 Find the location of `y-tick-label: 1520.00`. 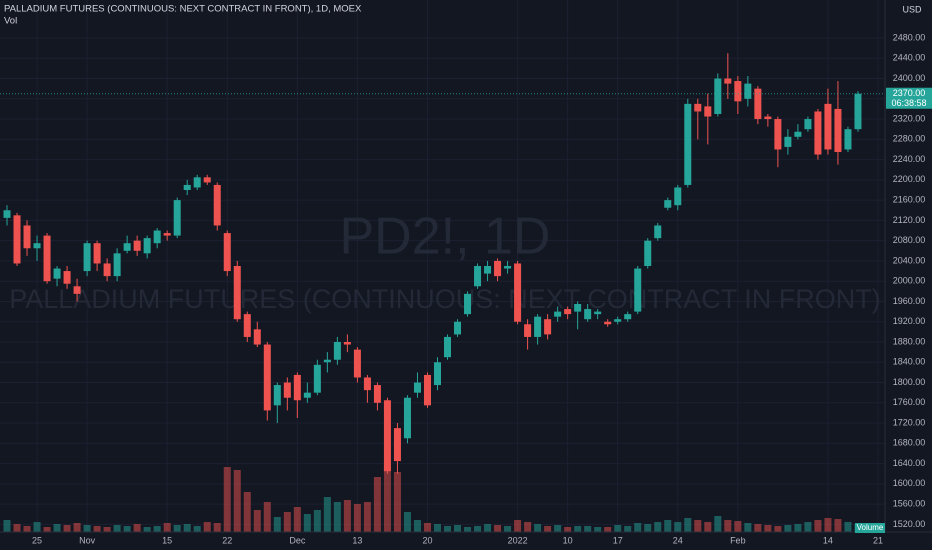

y-tick-label: 1520.00 is located at coordinates (909, 524).